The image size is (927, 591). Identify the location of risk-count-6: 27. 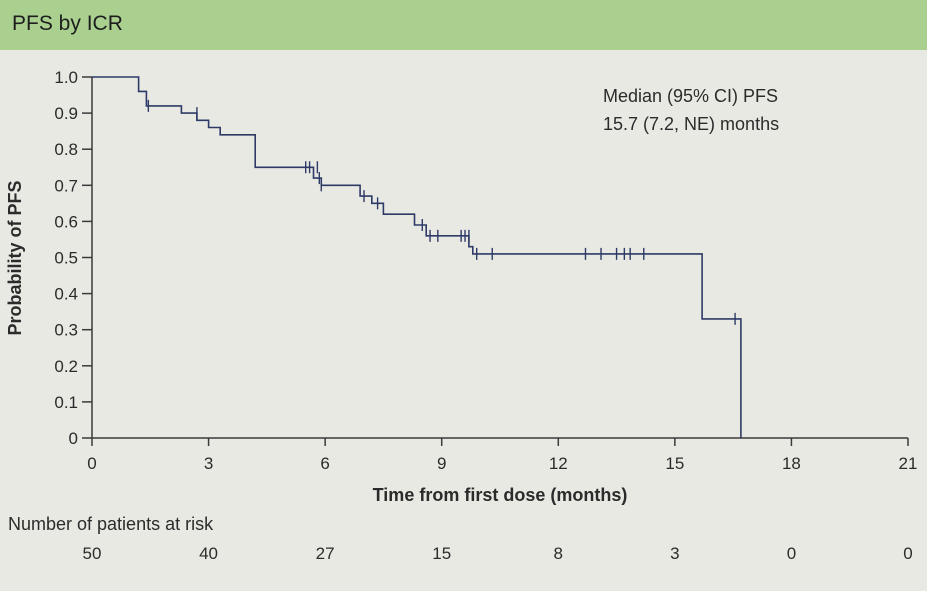
(325, 553).